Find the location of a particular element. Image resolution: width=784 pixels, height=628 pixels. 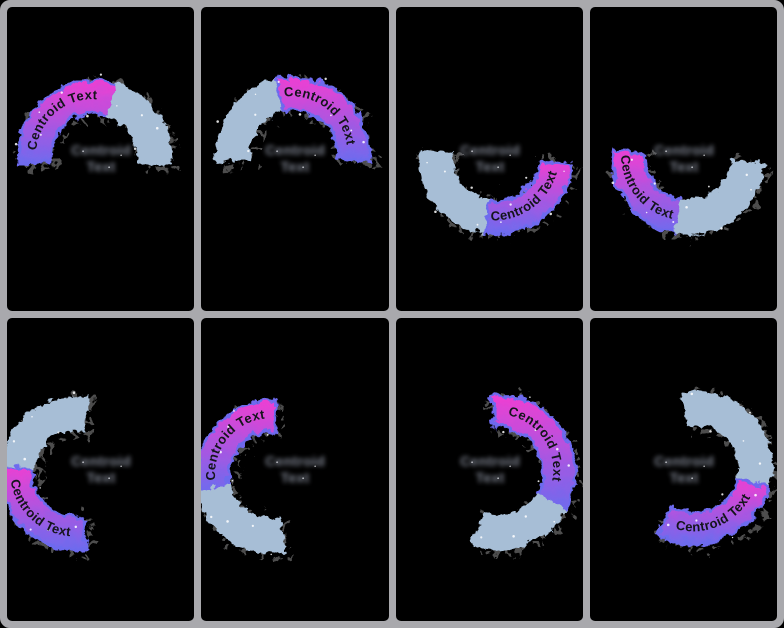

chart-panel-row1-col1: Centroid Text Centroid Text is located at coordinates (101, 159).